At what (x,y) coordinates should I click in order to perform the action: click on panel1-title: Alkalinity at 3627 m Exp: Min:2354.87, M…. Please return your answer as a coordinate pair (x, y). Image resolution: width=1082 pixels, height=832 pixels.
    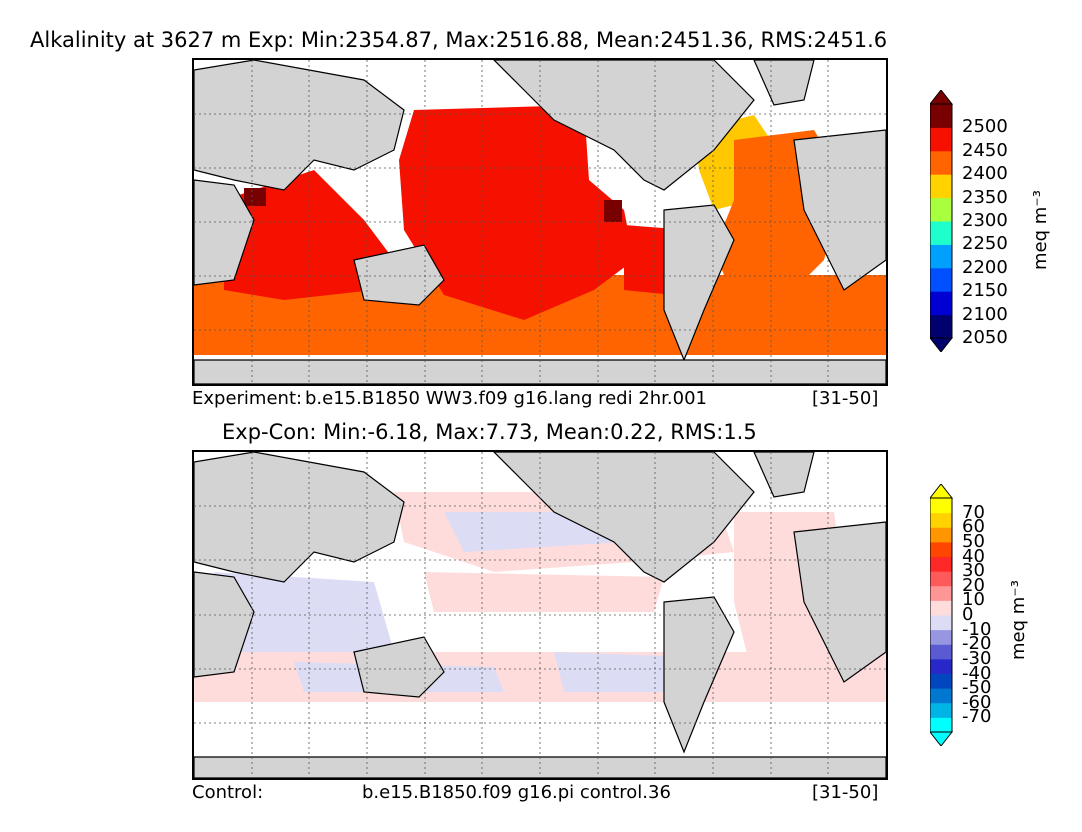
    Looking at the image, I should click on (459, 40).